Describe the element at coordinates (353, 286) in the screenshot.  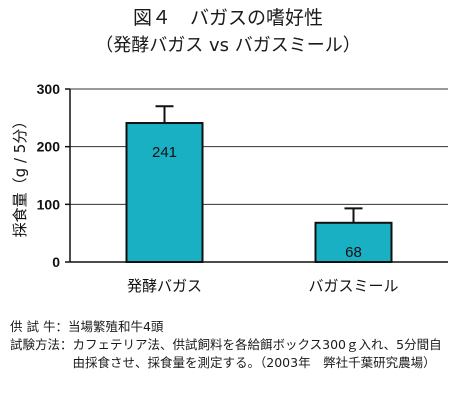
I see `x-tick-label: バガスミール` at that location.